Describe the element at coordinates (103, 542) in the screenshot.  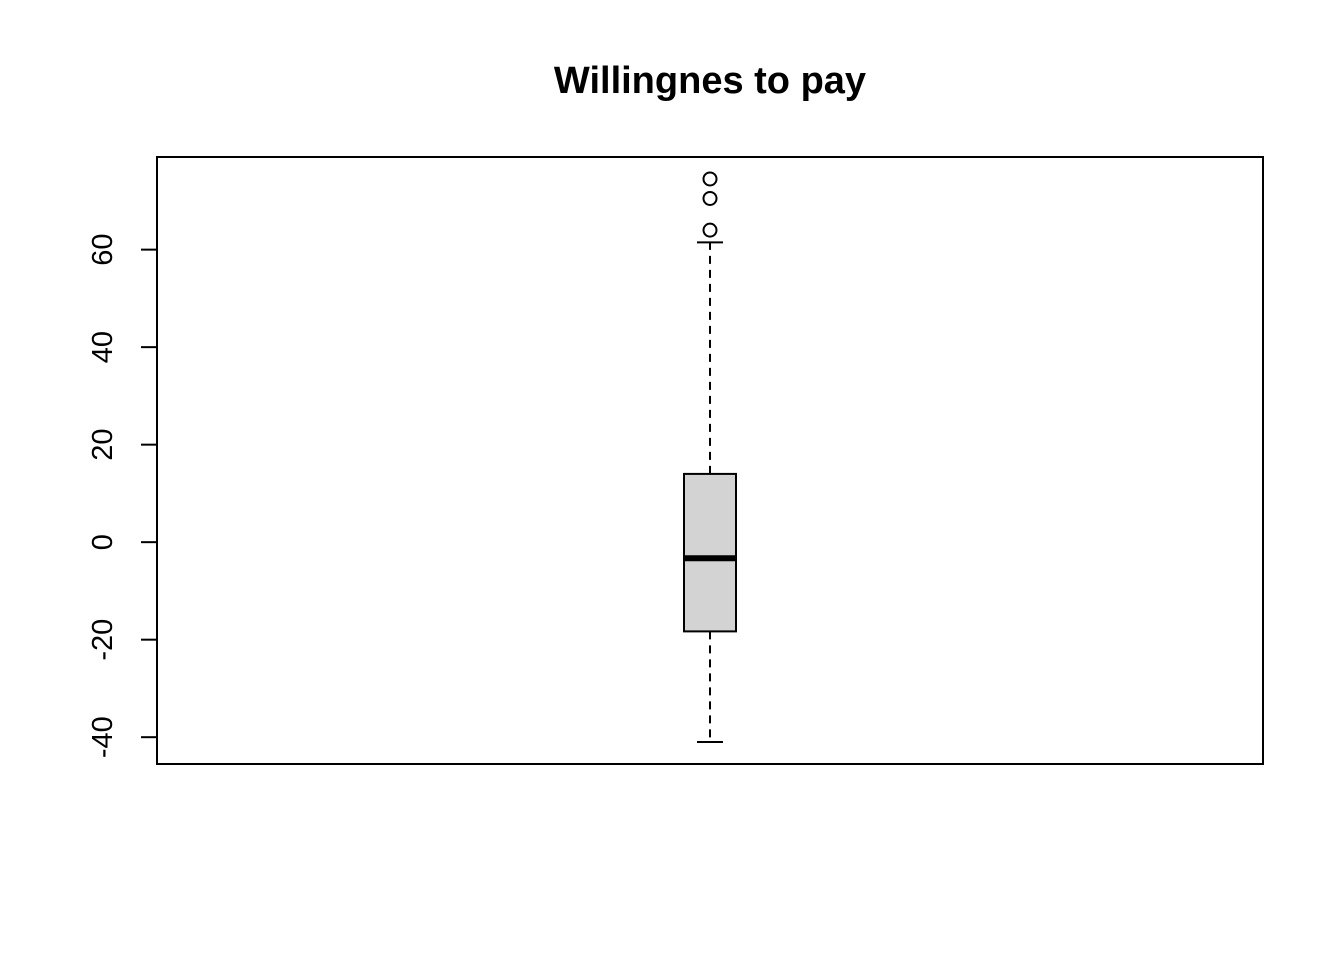
I see `y-tick-label: 0` at that location.